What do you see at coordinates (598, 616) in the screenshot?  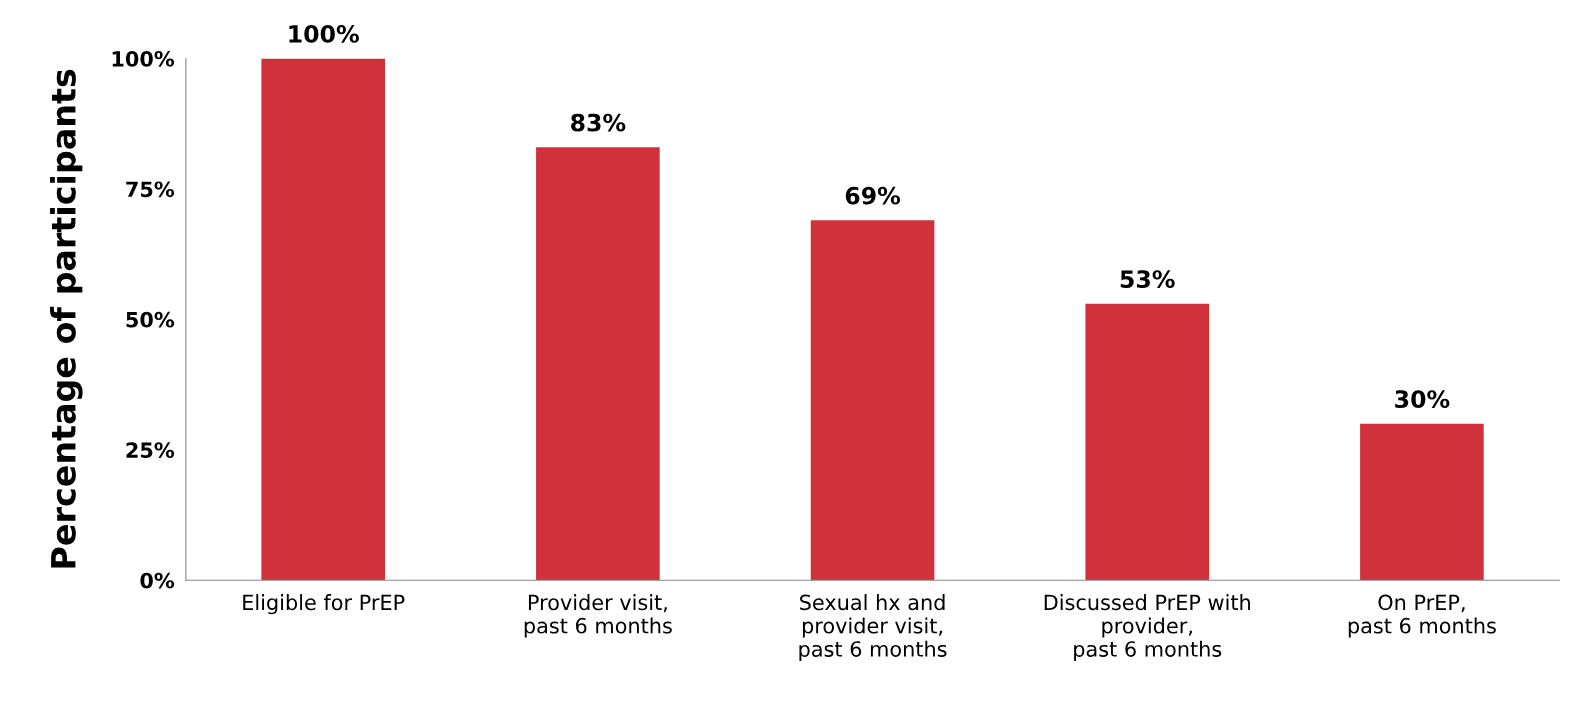 I see `x-tick-label: Provider visit, past 6 months` at bounding box center [598, 616].